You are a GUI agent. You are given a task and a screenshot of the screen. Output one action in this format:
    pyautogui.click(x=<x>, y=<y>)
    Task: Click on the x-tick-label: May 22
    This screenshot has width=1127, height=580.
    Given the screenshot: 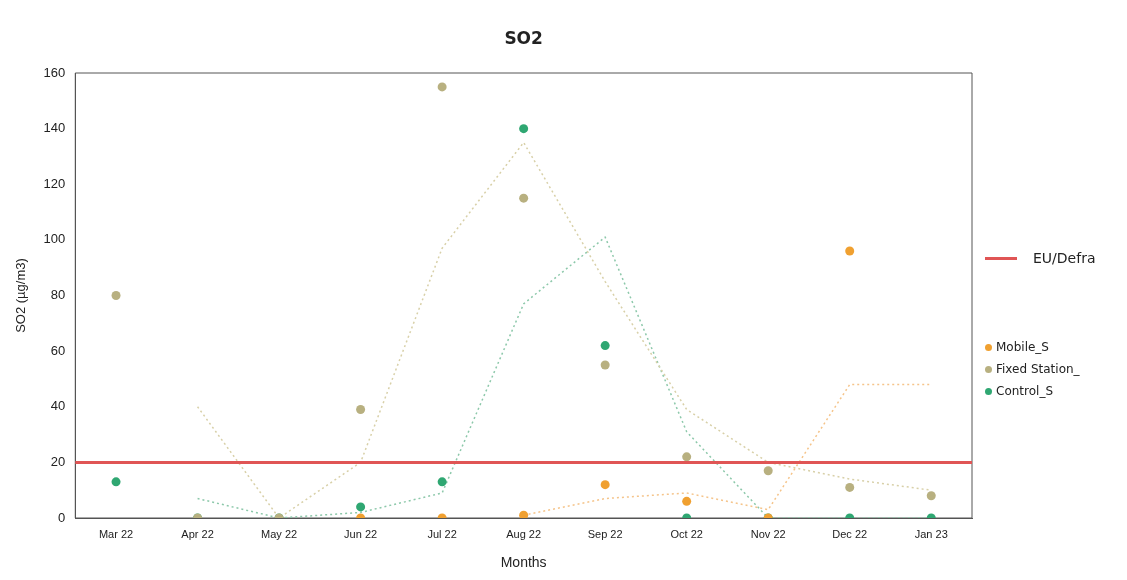 What is the action you would take?
    pyautogui.click(x=279, y=533)
    